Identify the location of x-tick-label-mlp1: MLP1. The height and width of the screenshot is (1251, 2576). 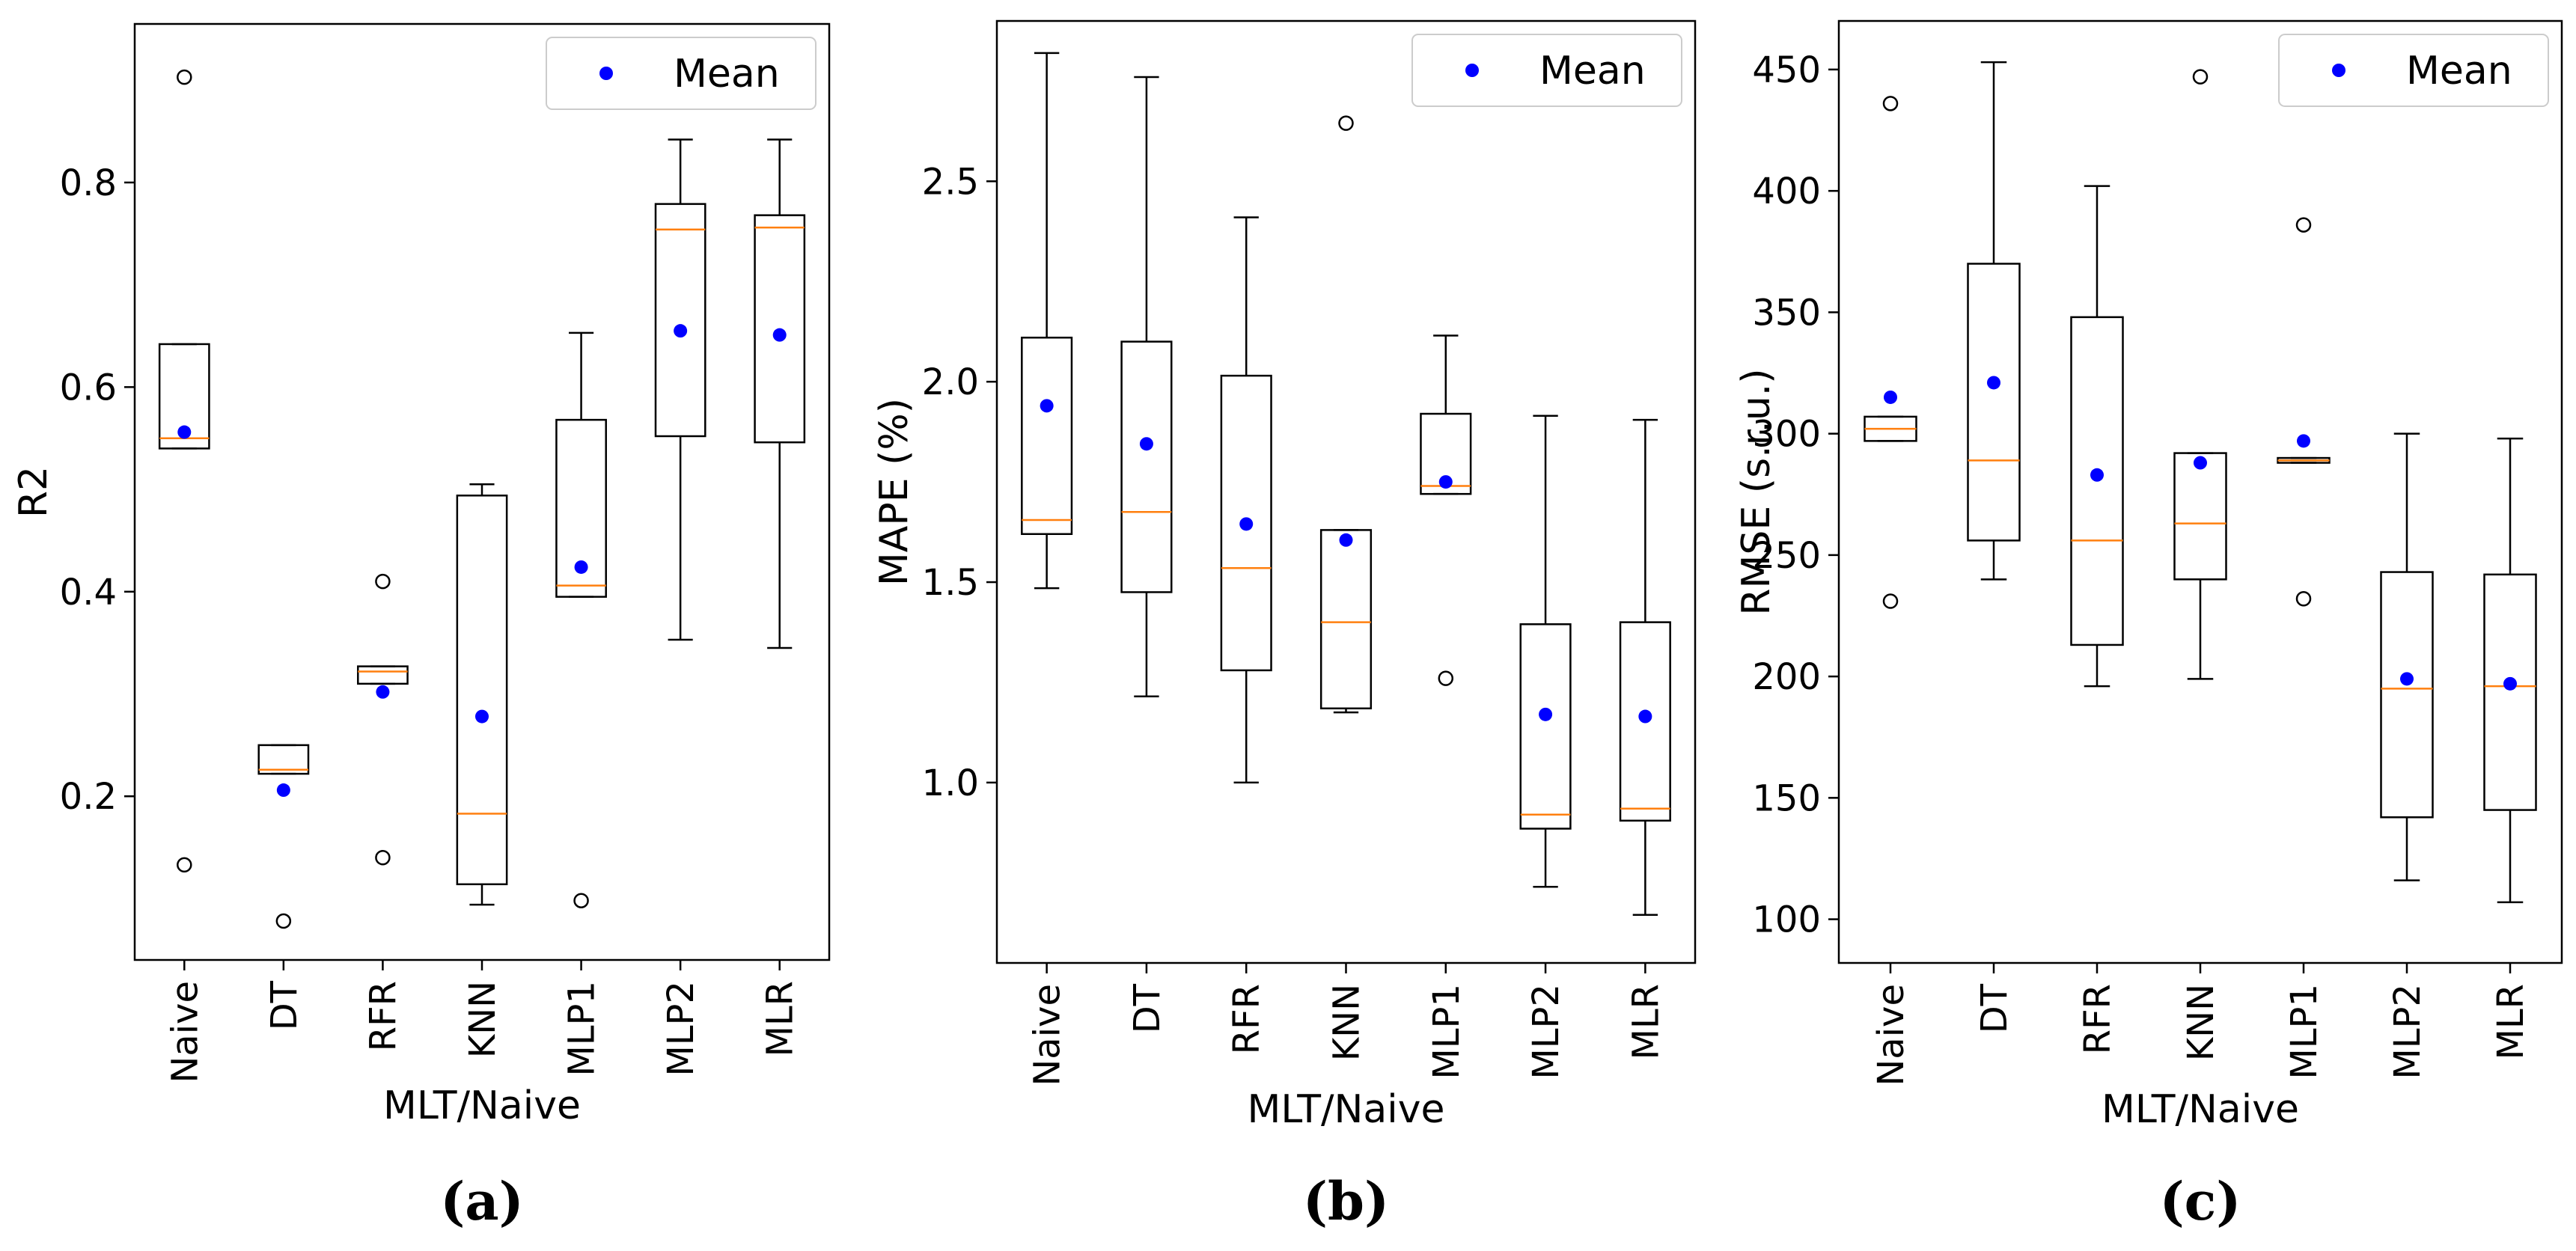
(1447, 1032).